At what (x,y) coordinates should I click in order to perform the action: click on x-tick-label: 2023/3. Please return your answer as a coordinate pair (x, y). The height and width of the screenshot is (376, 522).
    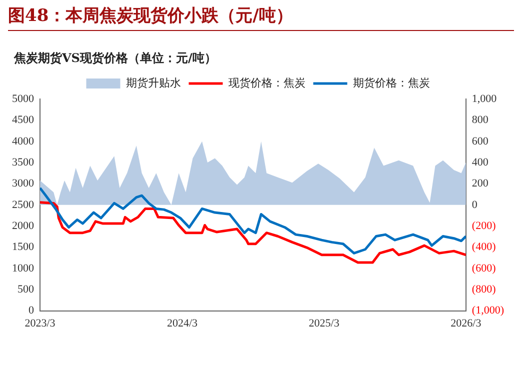
    Looking at the image, I should click on (40, 323).